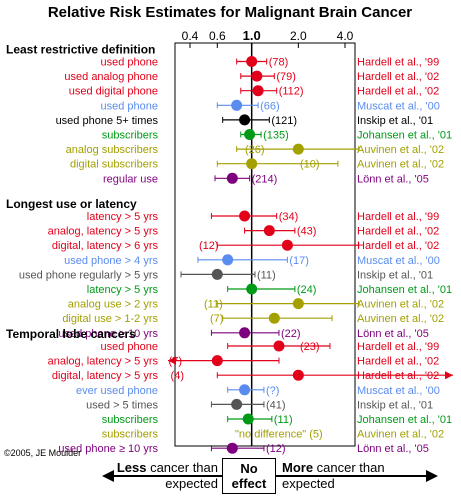 The image size is (461, 501). I want to click on less-rest: cancer than, so click(182, 467).